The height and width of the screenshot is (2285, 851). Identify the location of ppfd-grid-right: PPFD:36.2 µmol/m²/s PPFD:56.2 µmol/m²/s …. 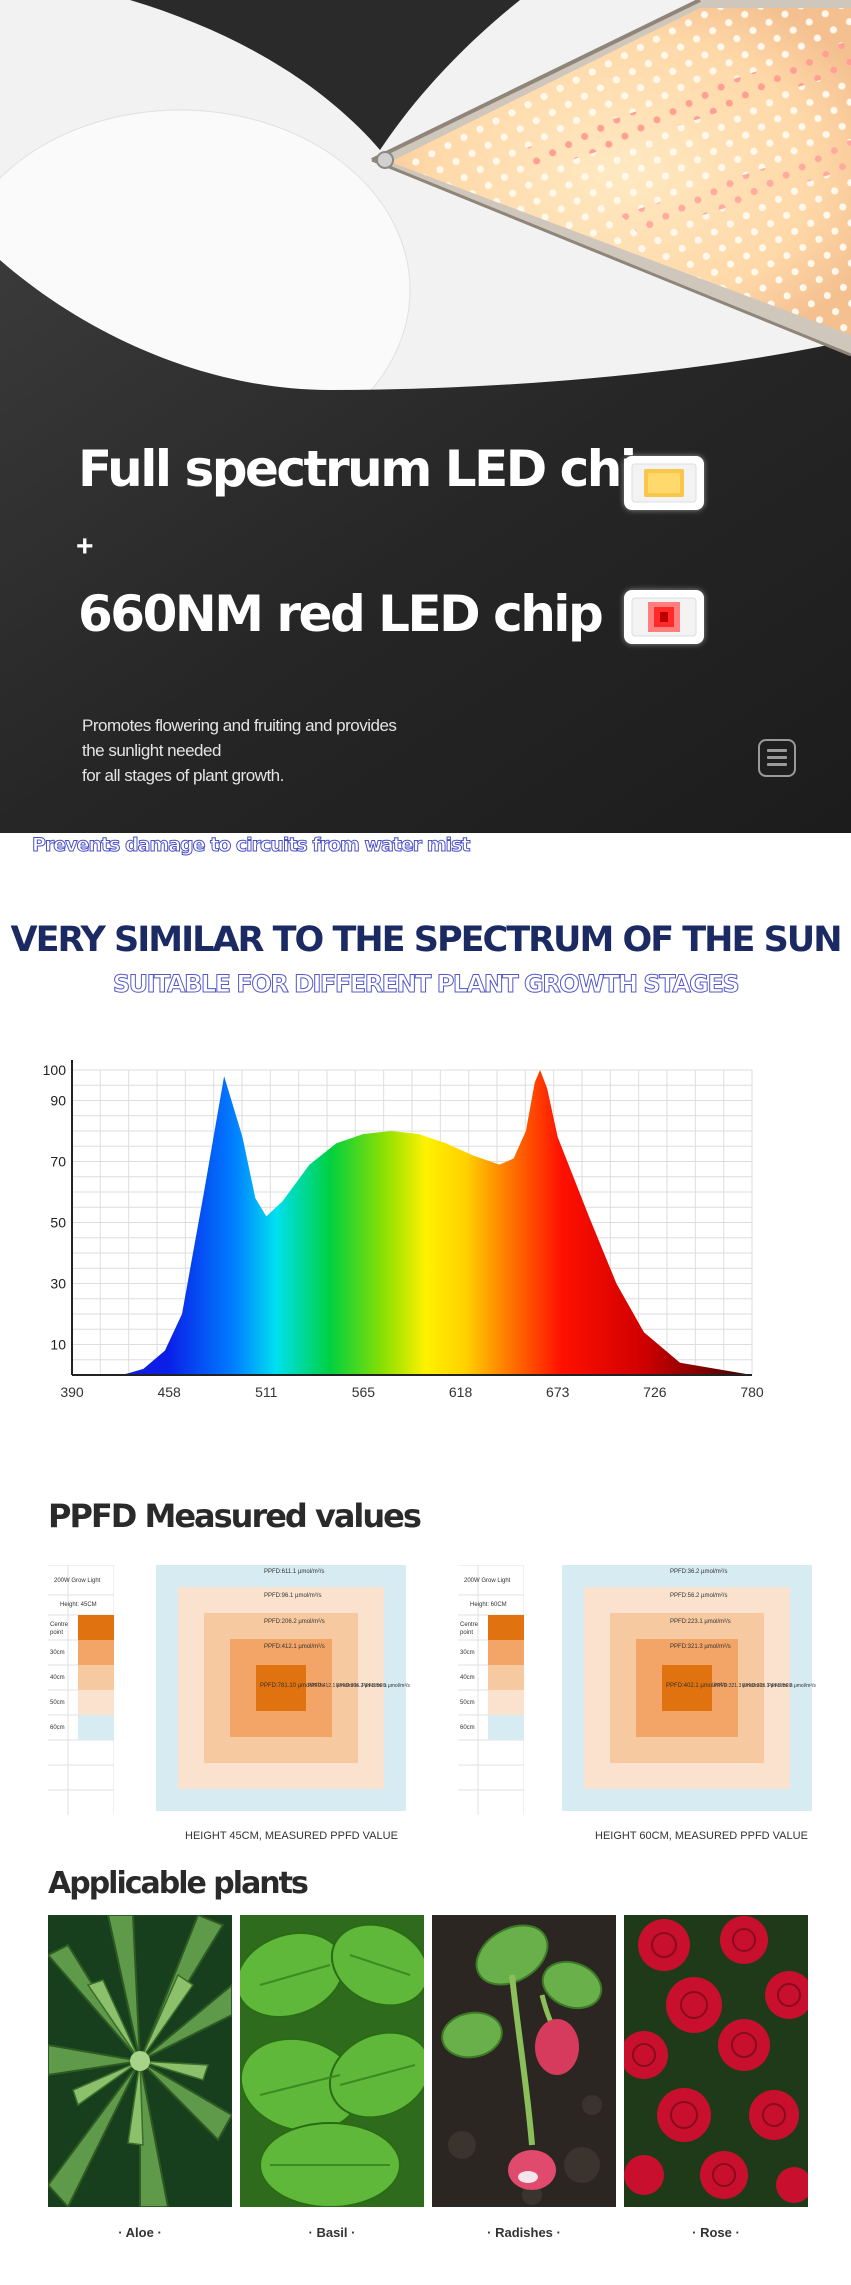
(689, 1688).